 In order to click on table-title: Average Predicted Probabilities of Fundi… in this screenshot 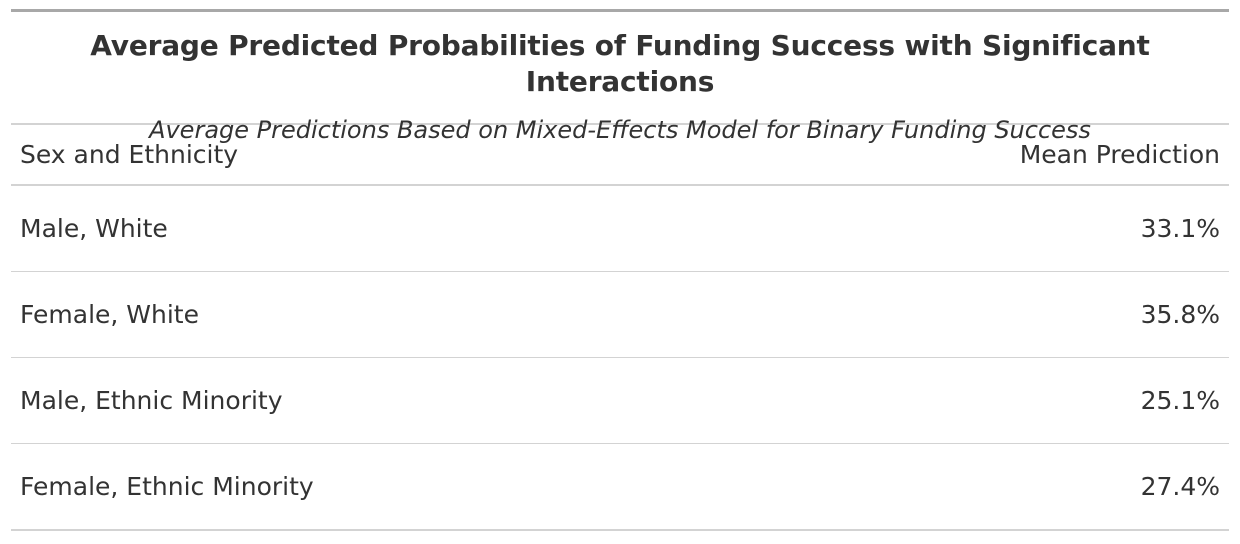, I will do `click(620, 63)`.